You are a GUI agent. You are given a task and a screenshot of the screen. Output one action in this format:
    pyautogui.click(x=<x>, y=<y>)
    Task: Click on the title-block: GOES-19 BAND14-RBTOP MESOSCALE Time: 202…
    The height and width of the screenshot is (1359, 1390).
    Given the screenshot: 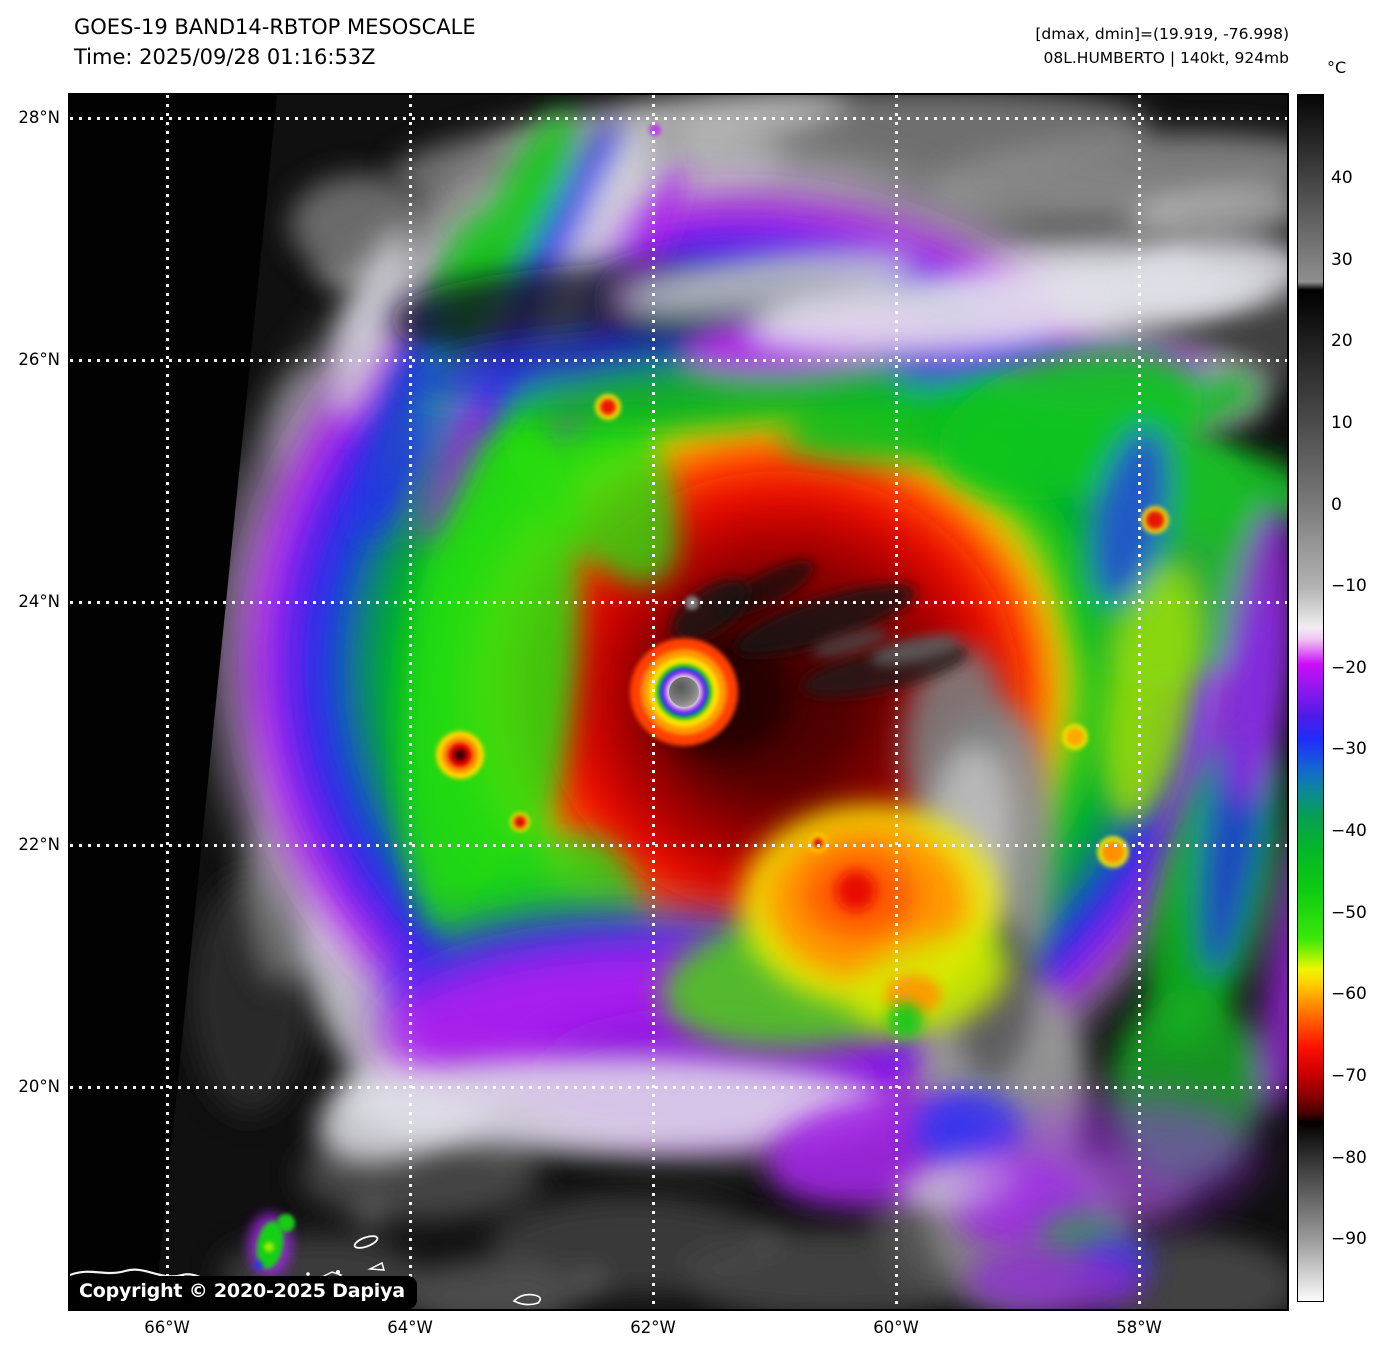 What is the action you would take?
    pyautogui.click(x=275, y=42)
    